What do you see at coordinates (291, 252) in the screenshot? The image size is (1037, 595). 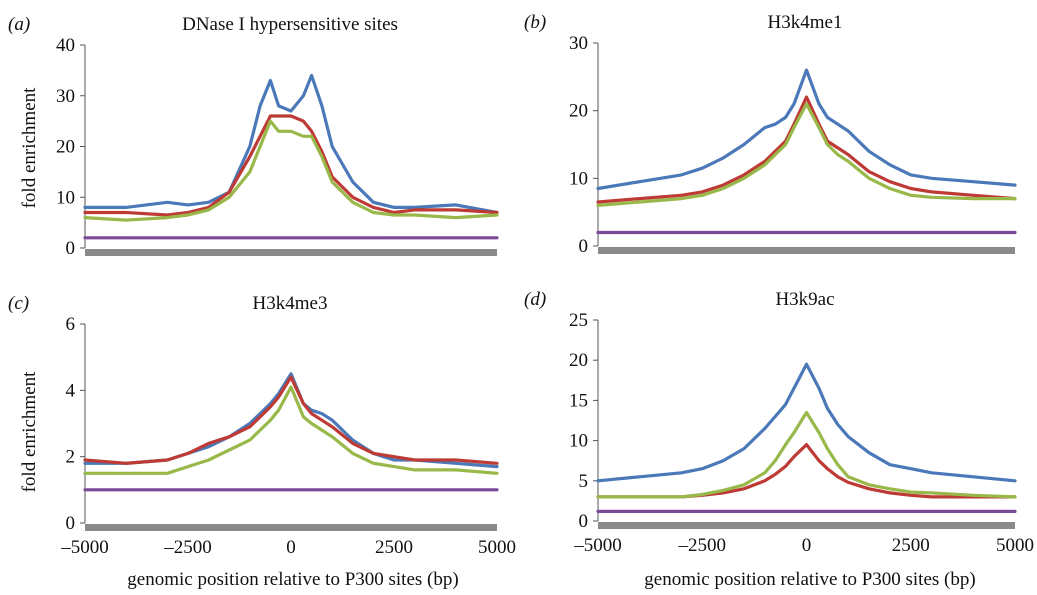 I see `panel-a-x-axis` at bounding box center [291, 252].